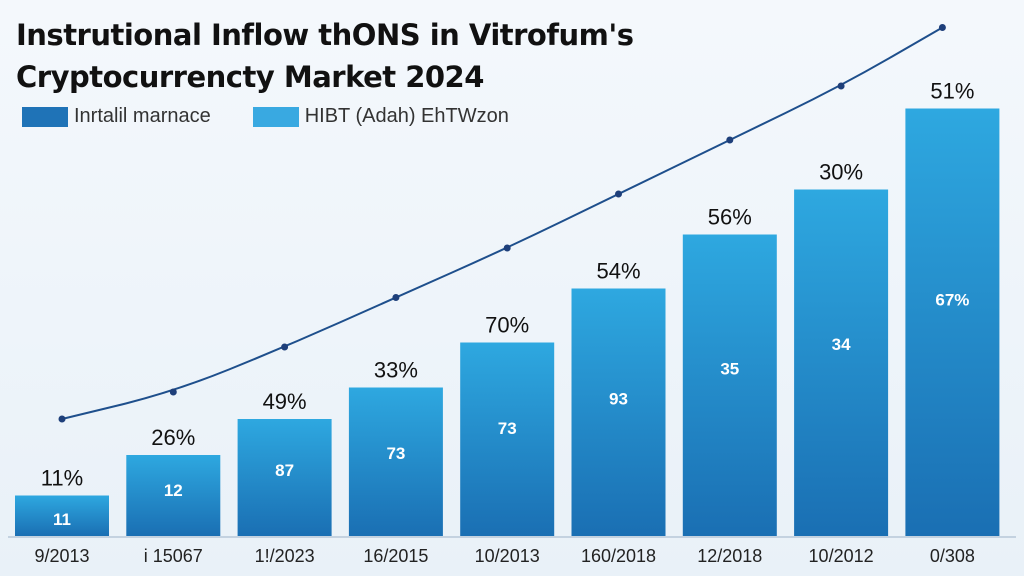 Image resolution: width=1024 pixels, height=576 pixels. I want to click on chart-title-line-1: Instrutional Inflow thONS in Vitrofum's, so click(325, 35).